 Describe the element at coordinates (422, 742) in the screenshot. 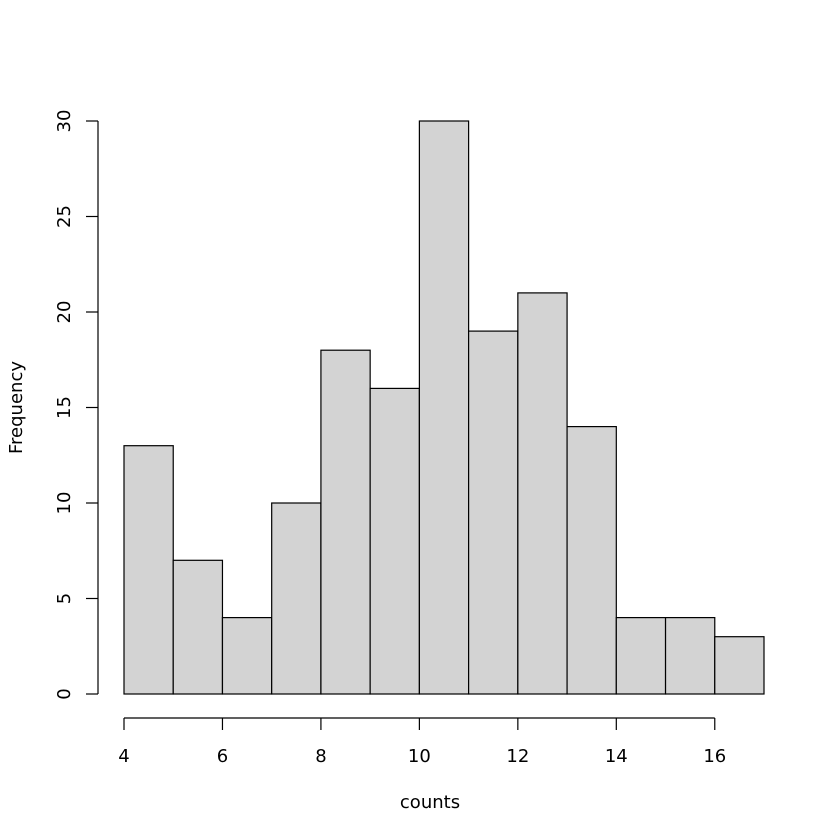

I see `x-axis: 4 6 8 10 12 14 16` at that location.